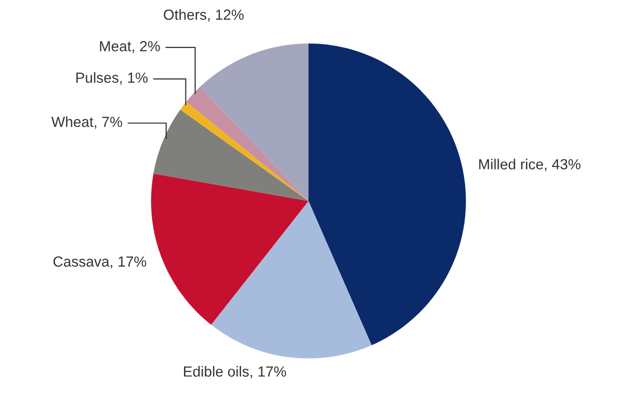  Describe the element at coordinates (86, 122) in the screenshot. I see `slice-label: Wheat, 7%` at that location.